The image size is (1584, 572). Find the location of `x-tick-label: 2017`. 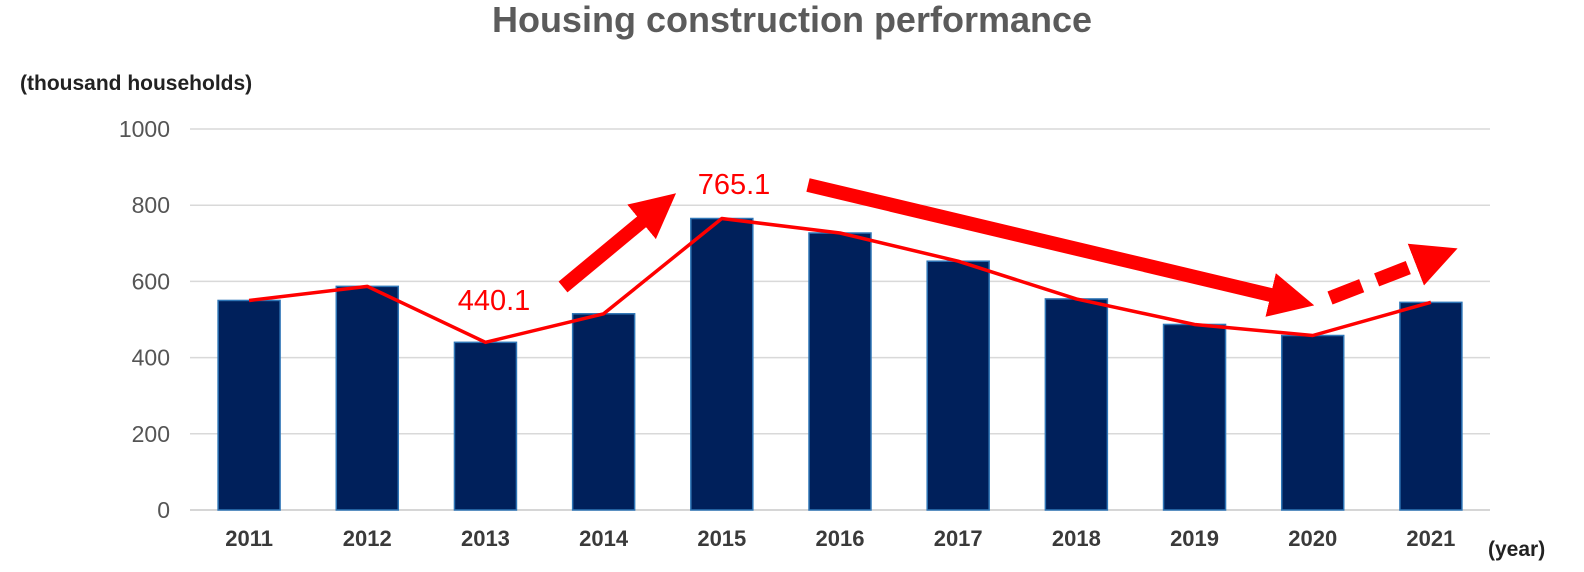

x-tick-label: 2017 is located at coordinates (958, 538).